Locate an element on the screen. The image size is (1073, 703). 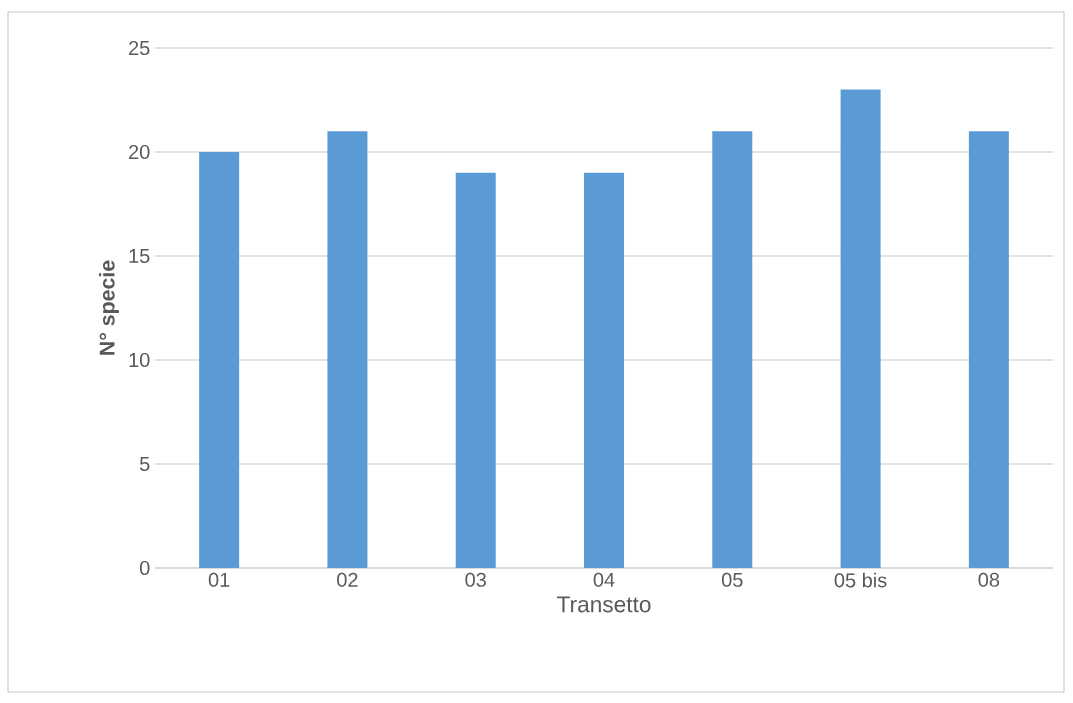
y-tick-label: 25 is located at coordinates (139, 48).